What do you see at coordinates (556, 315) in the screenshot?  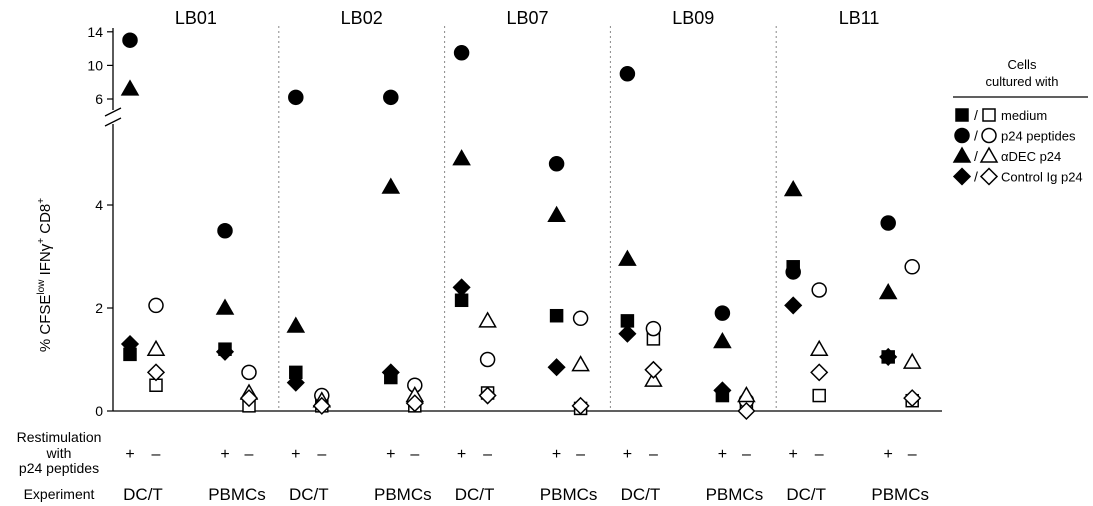 I see `data-point-square-filled` at bounding box center [556, 315].